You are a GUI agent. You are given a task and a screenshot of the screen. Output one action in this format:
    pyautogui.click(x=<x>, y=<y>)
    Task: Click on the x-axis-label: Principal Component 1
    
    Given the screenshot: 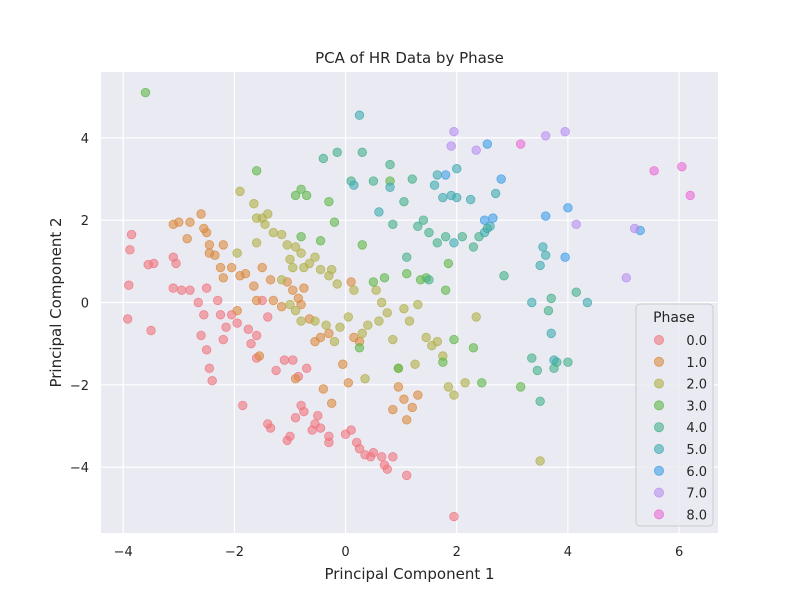 What is the action you would take?
    pyautogui.click(x=409, y=574)
    